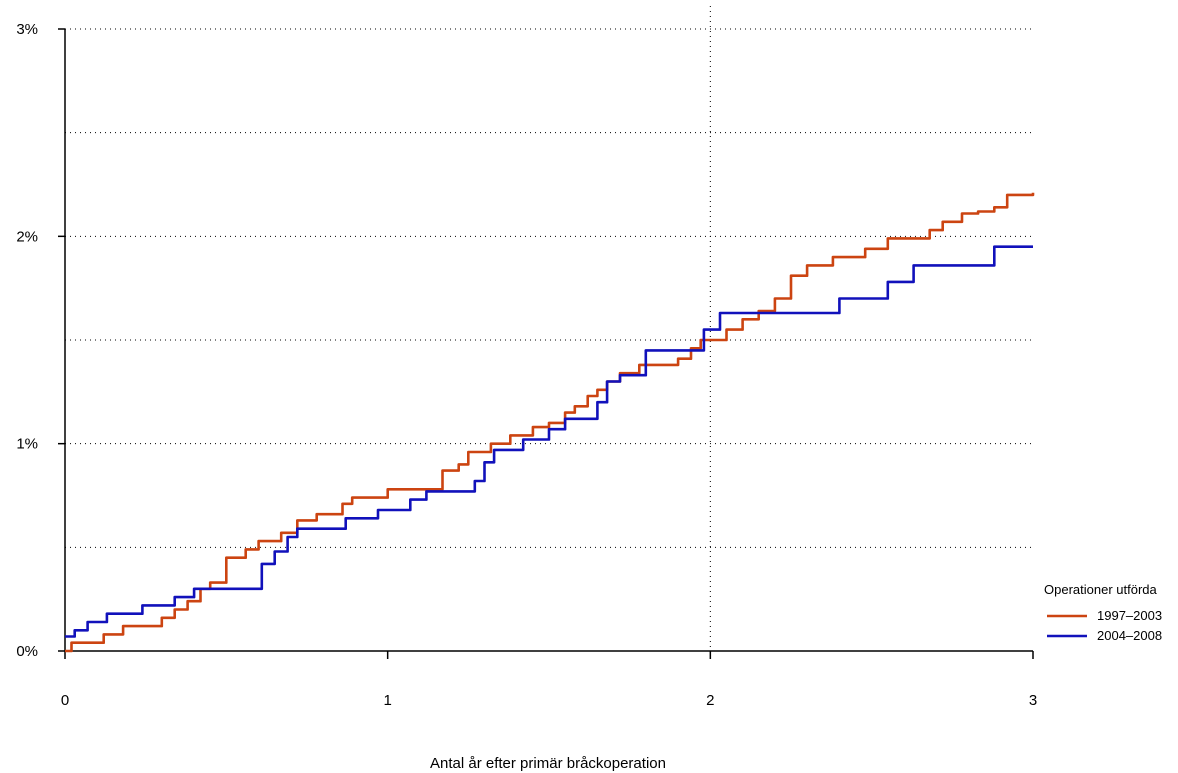 The image size is (1178, 773). I want to click on x-tick-label: 3, so click(1033, 700).